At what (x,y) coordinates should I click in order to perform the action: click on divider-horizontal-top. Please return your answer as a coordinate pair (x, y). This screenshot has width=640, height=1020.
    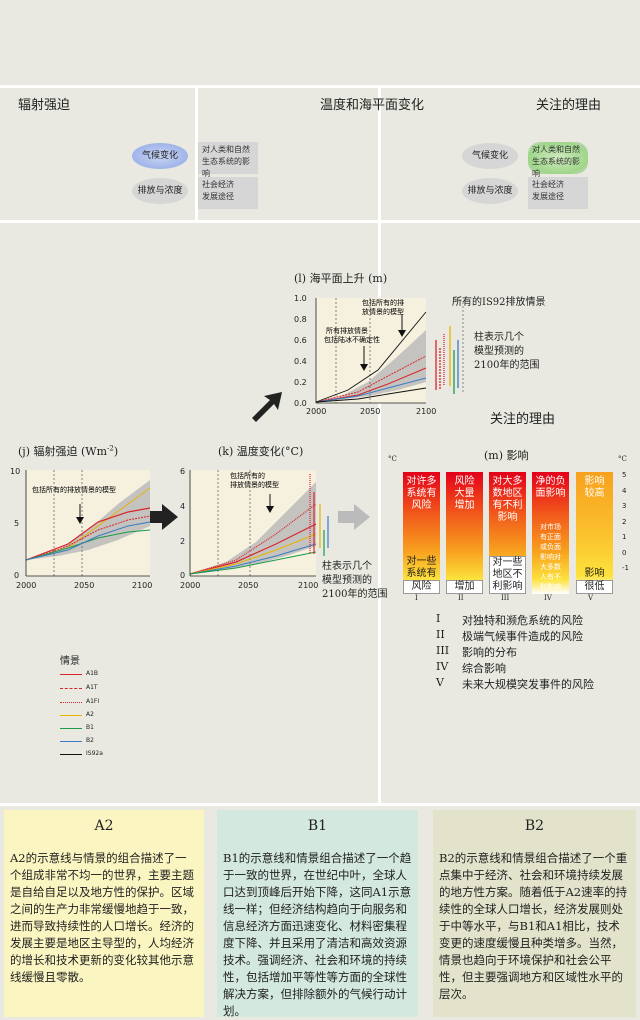
    Looking at the image, I should click on (320, 86).